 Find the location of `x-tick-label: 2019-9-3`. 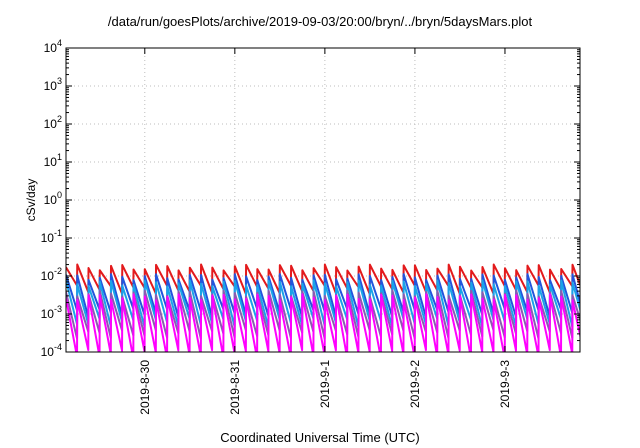

x-tick-label: 2019-9-3 is located at coordinates (505, 384).